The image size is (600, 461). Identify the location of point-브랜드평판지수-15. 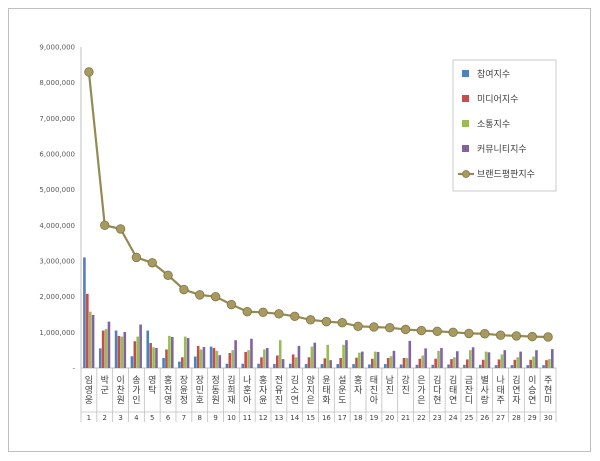
(310, 320).